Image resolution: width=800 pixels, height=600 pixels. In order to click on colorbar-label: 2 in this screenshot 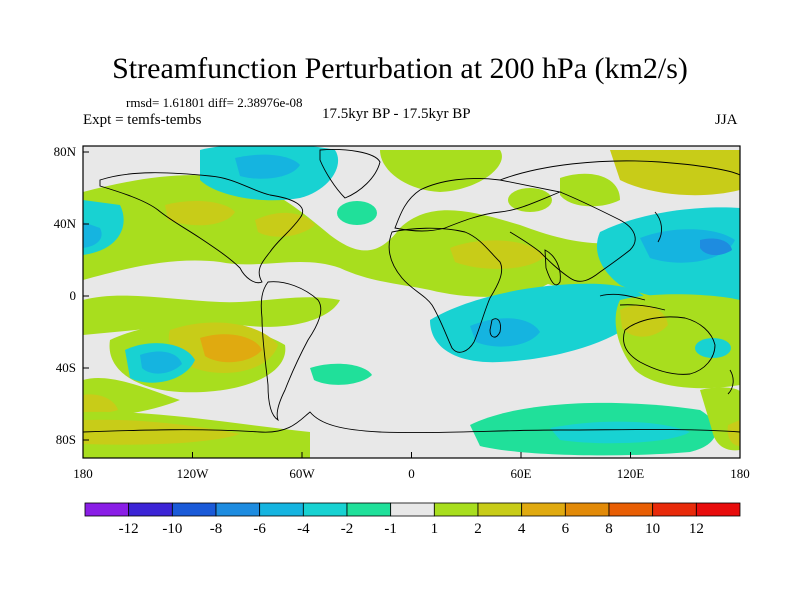, I will do `click(478, 529)`.